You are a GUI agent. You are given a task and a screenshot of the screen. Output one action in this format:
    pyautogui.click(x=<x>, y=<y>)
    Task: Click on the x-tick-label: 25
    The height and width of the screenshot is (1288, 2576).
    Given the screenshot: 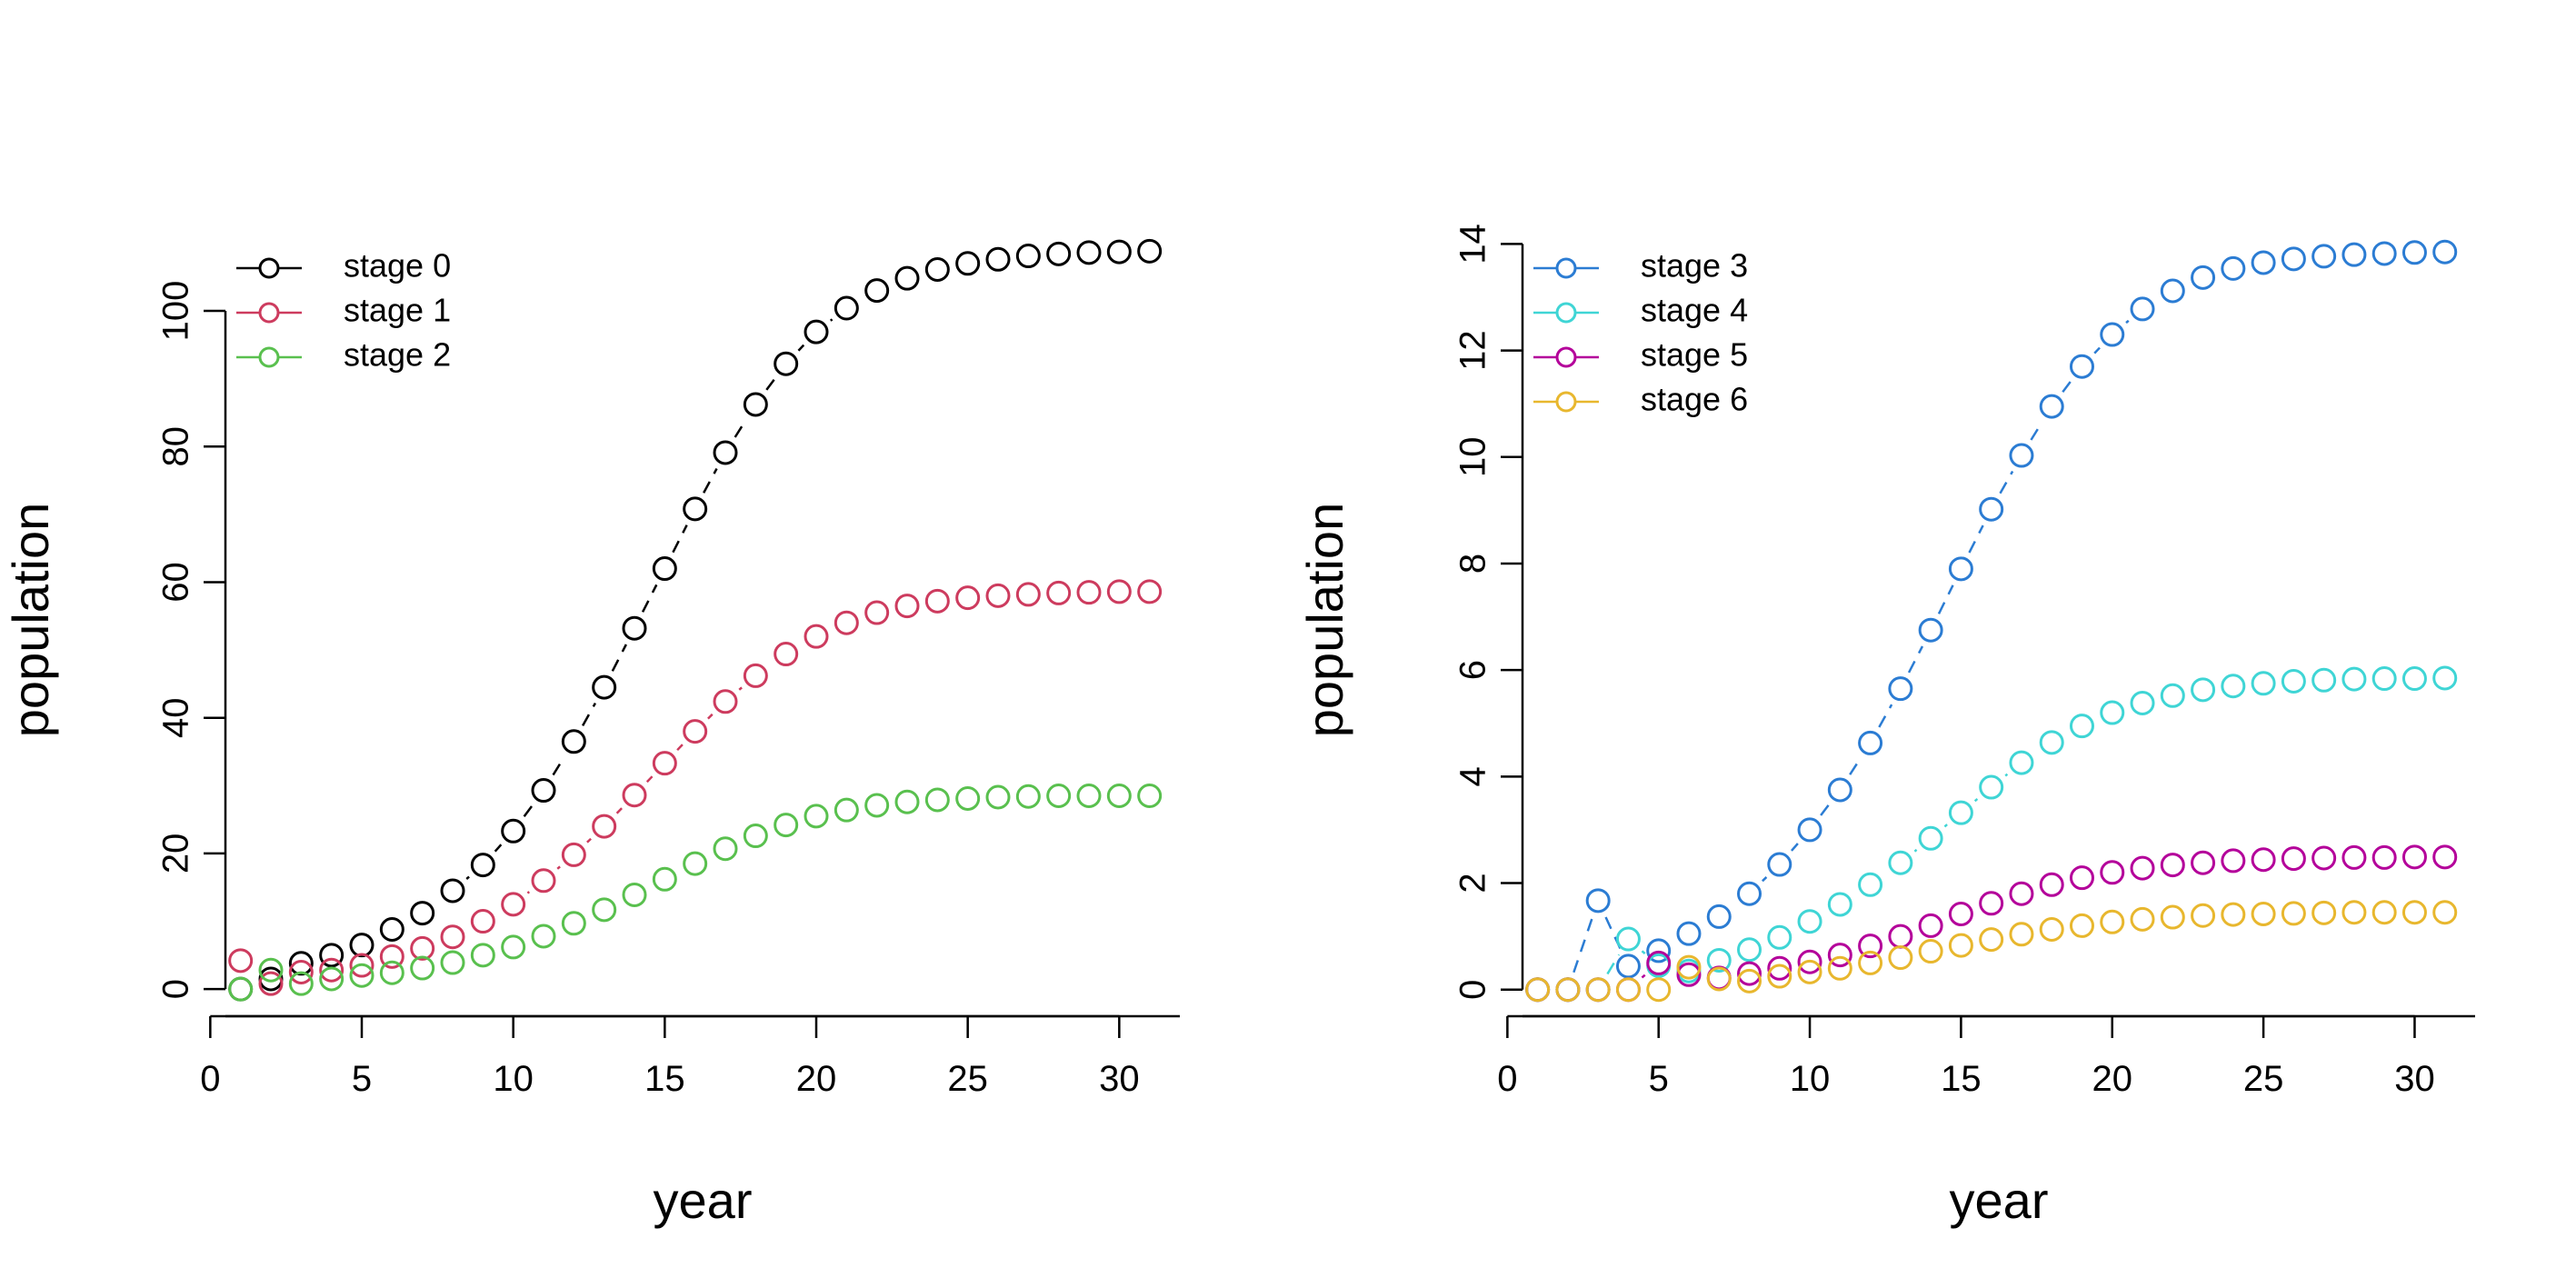 What is the action you would take?
    pyautogui.click(x=968, y=1079)
    